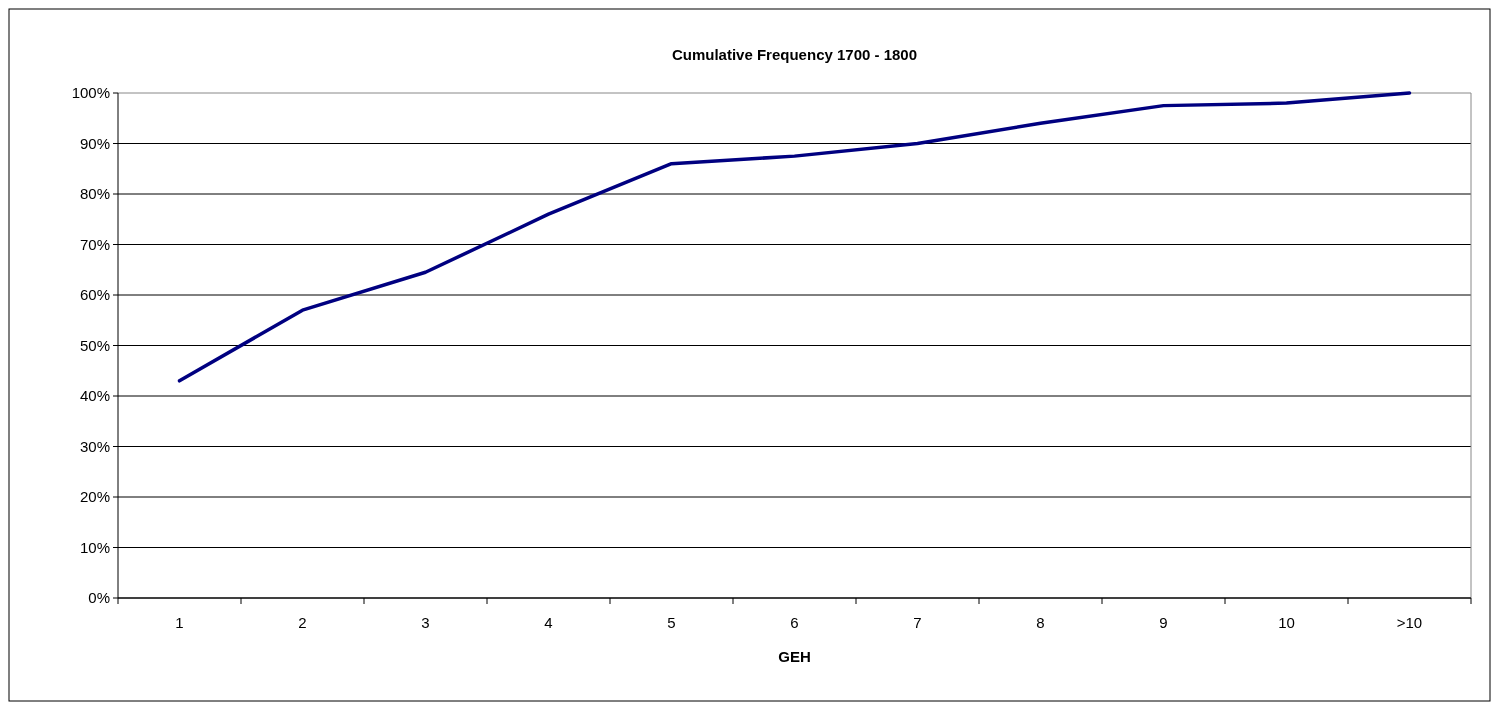 The width and height of the screenshot is (1499, 710). I want to click on y-tick-label: 0%, so click(99, 598).